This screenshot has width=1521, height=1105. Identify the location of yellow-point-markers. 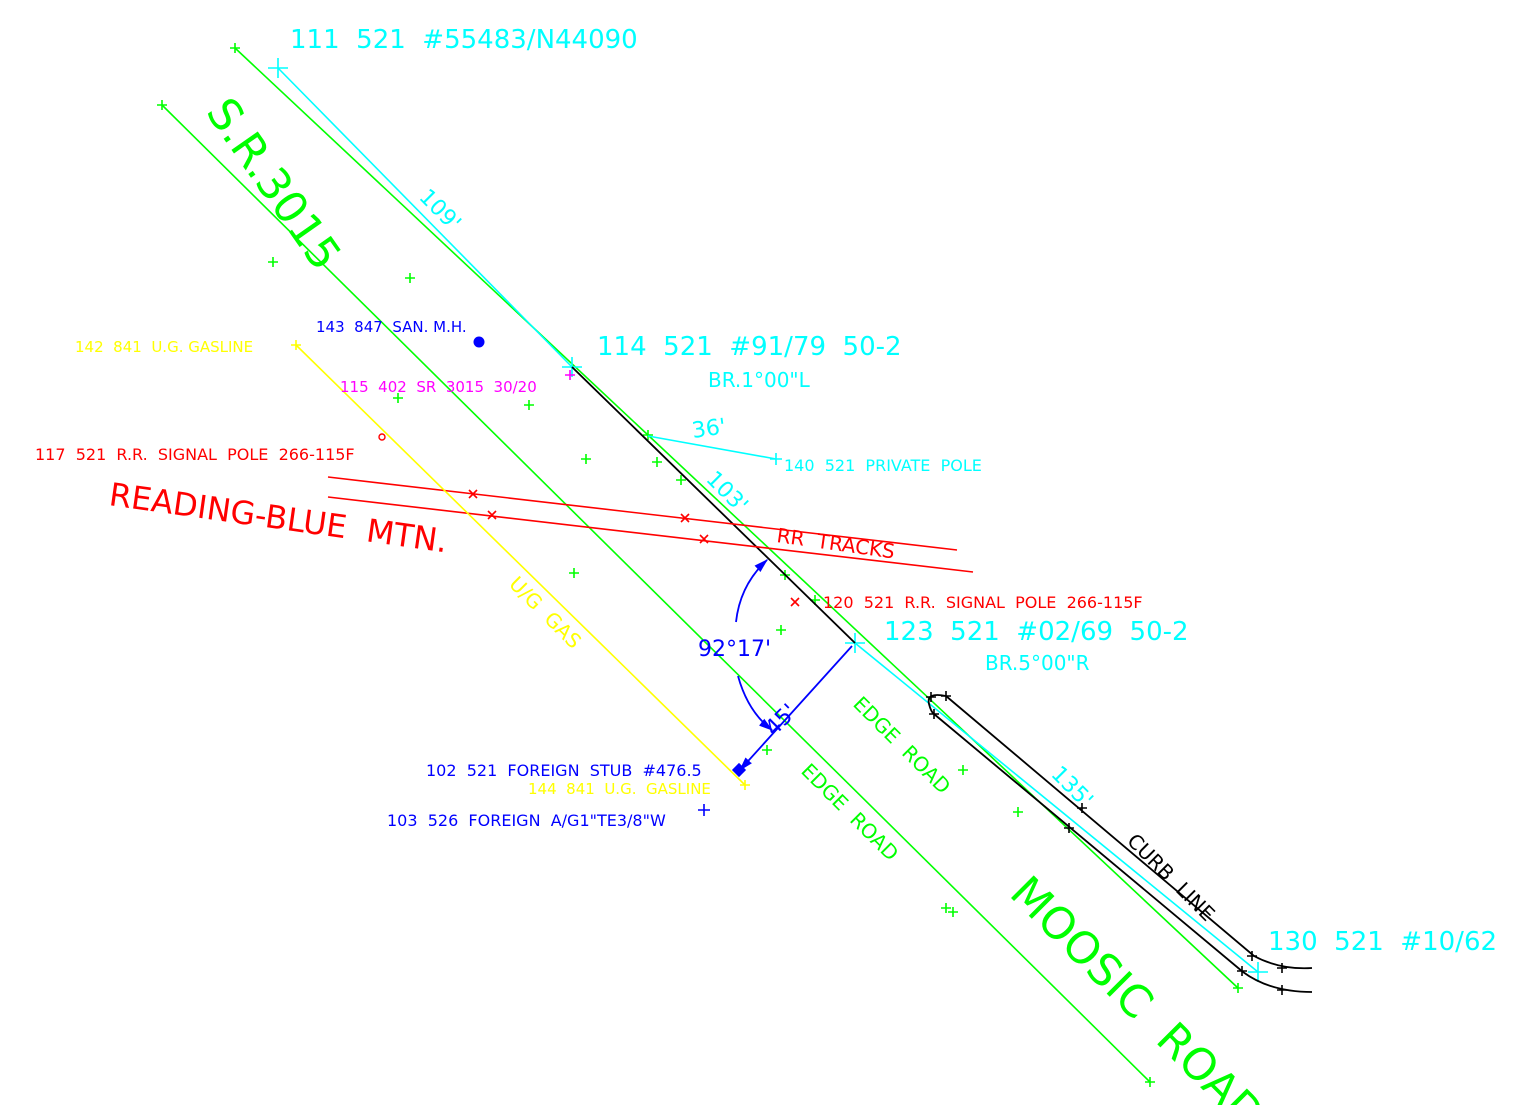
(520, 565).